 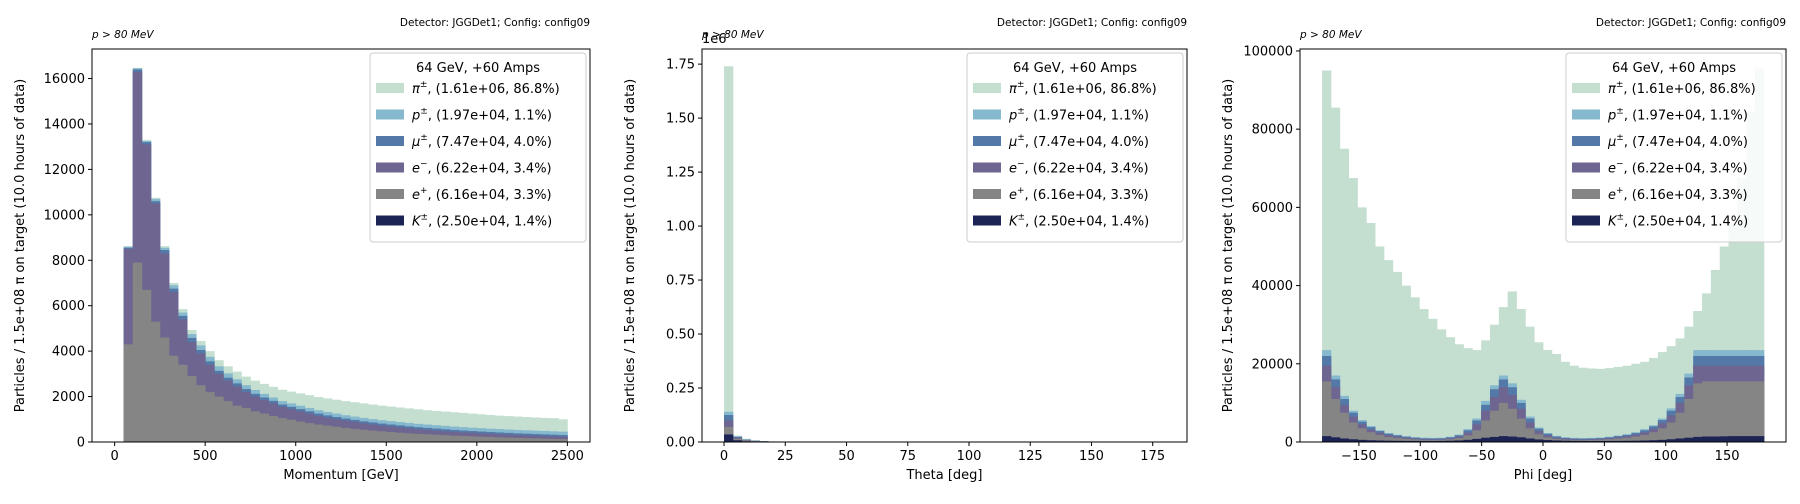 What do you see at coordinates (205, 456) in the screenshot?
I see `x-tick-label: 500` at bounding box center [205, 456].